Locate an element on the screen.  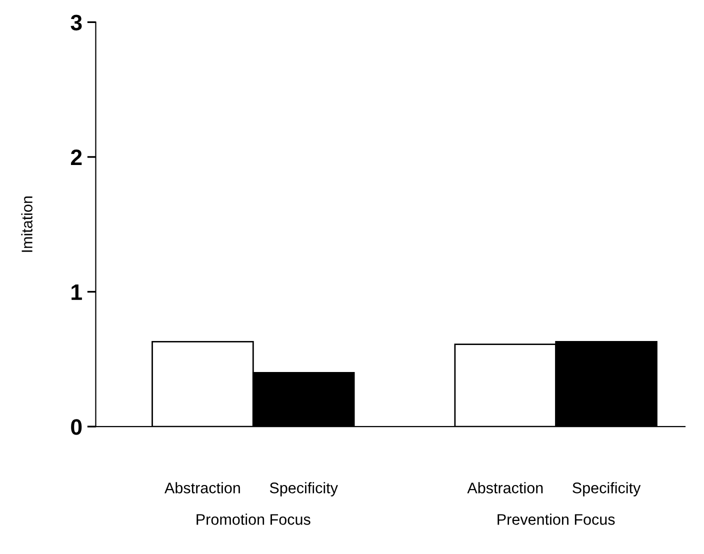
text: Prevention Focus is located at coordinates (556, 519).